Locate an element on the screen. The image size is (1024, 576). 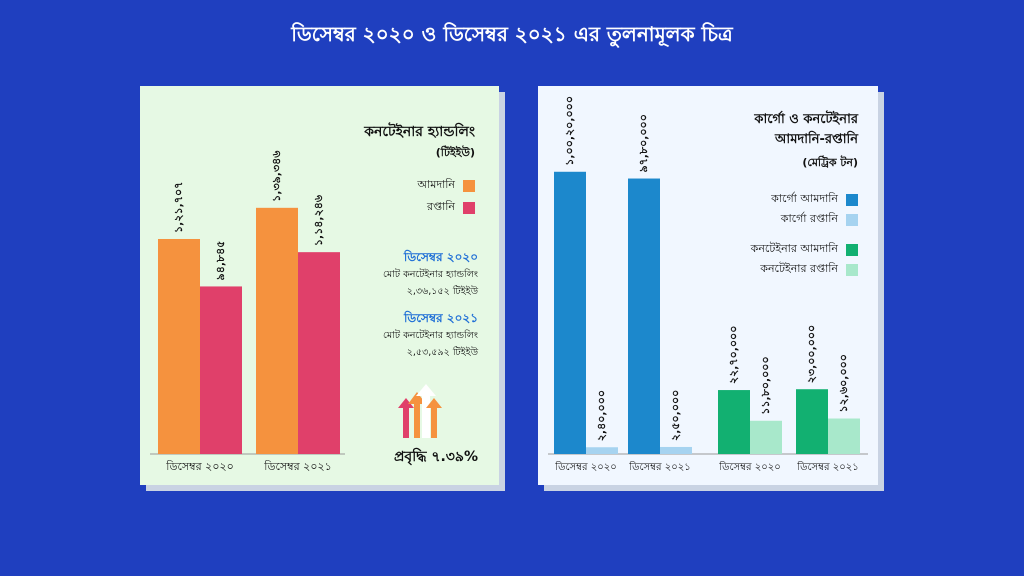
growth-arrows-icon is located at coordinates (420, 411).